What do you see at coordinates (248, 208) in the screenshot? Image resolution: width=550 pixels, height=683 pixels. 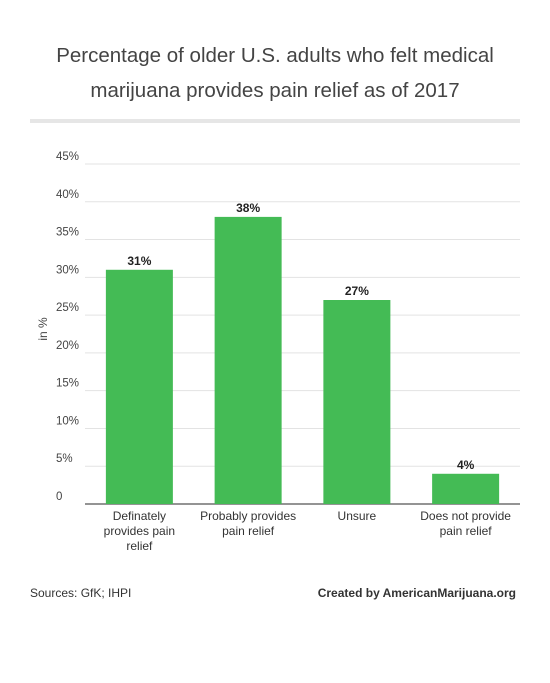 I see `value-label: 38%` at bounding box center [248, 208].